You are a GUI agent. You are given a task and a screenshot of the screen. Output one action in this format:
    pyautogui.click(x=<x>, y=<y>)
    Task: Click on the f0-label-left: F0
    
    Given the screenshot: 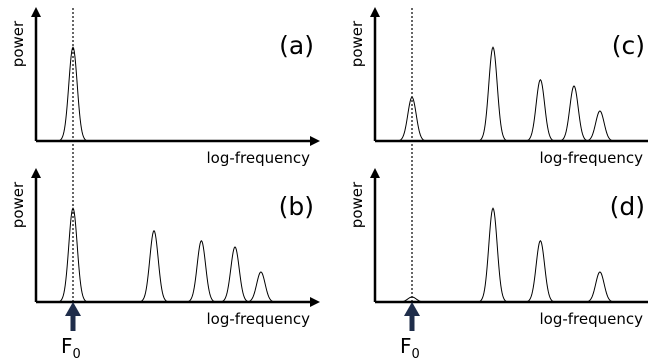 What is the action you would take?
    pyautogui.click(x=71, y=347)
    